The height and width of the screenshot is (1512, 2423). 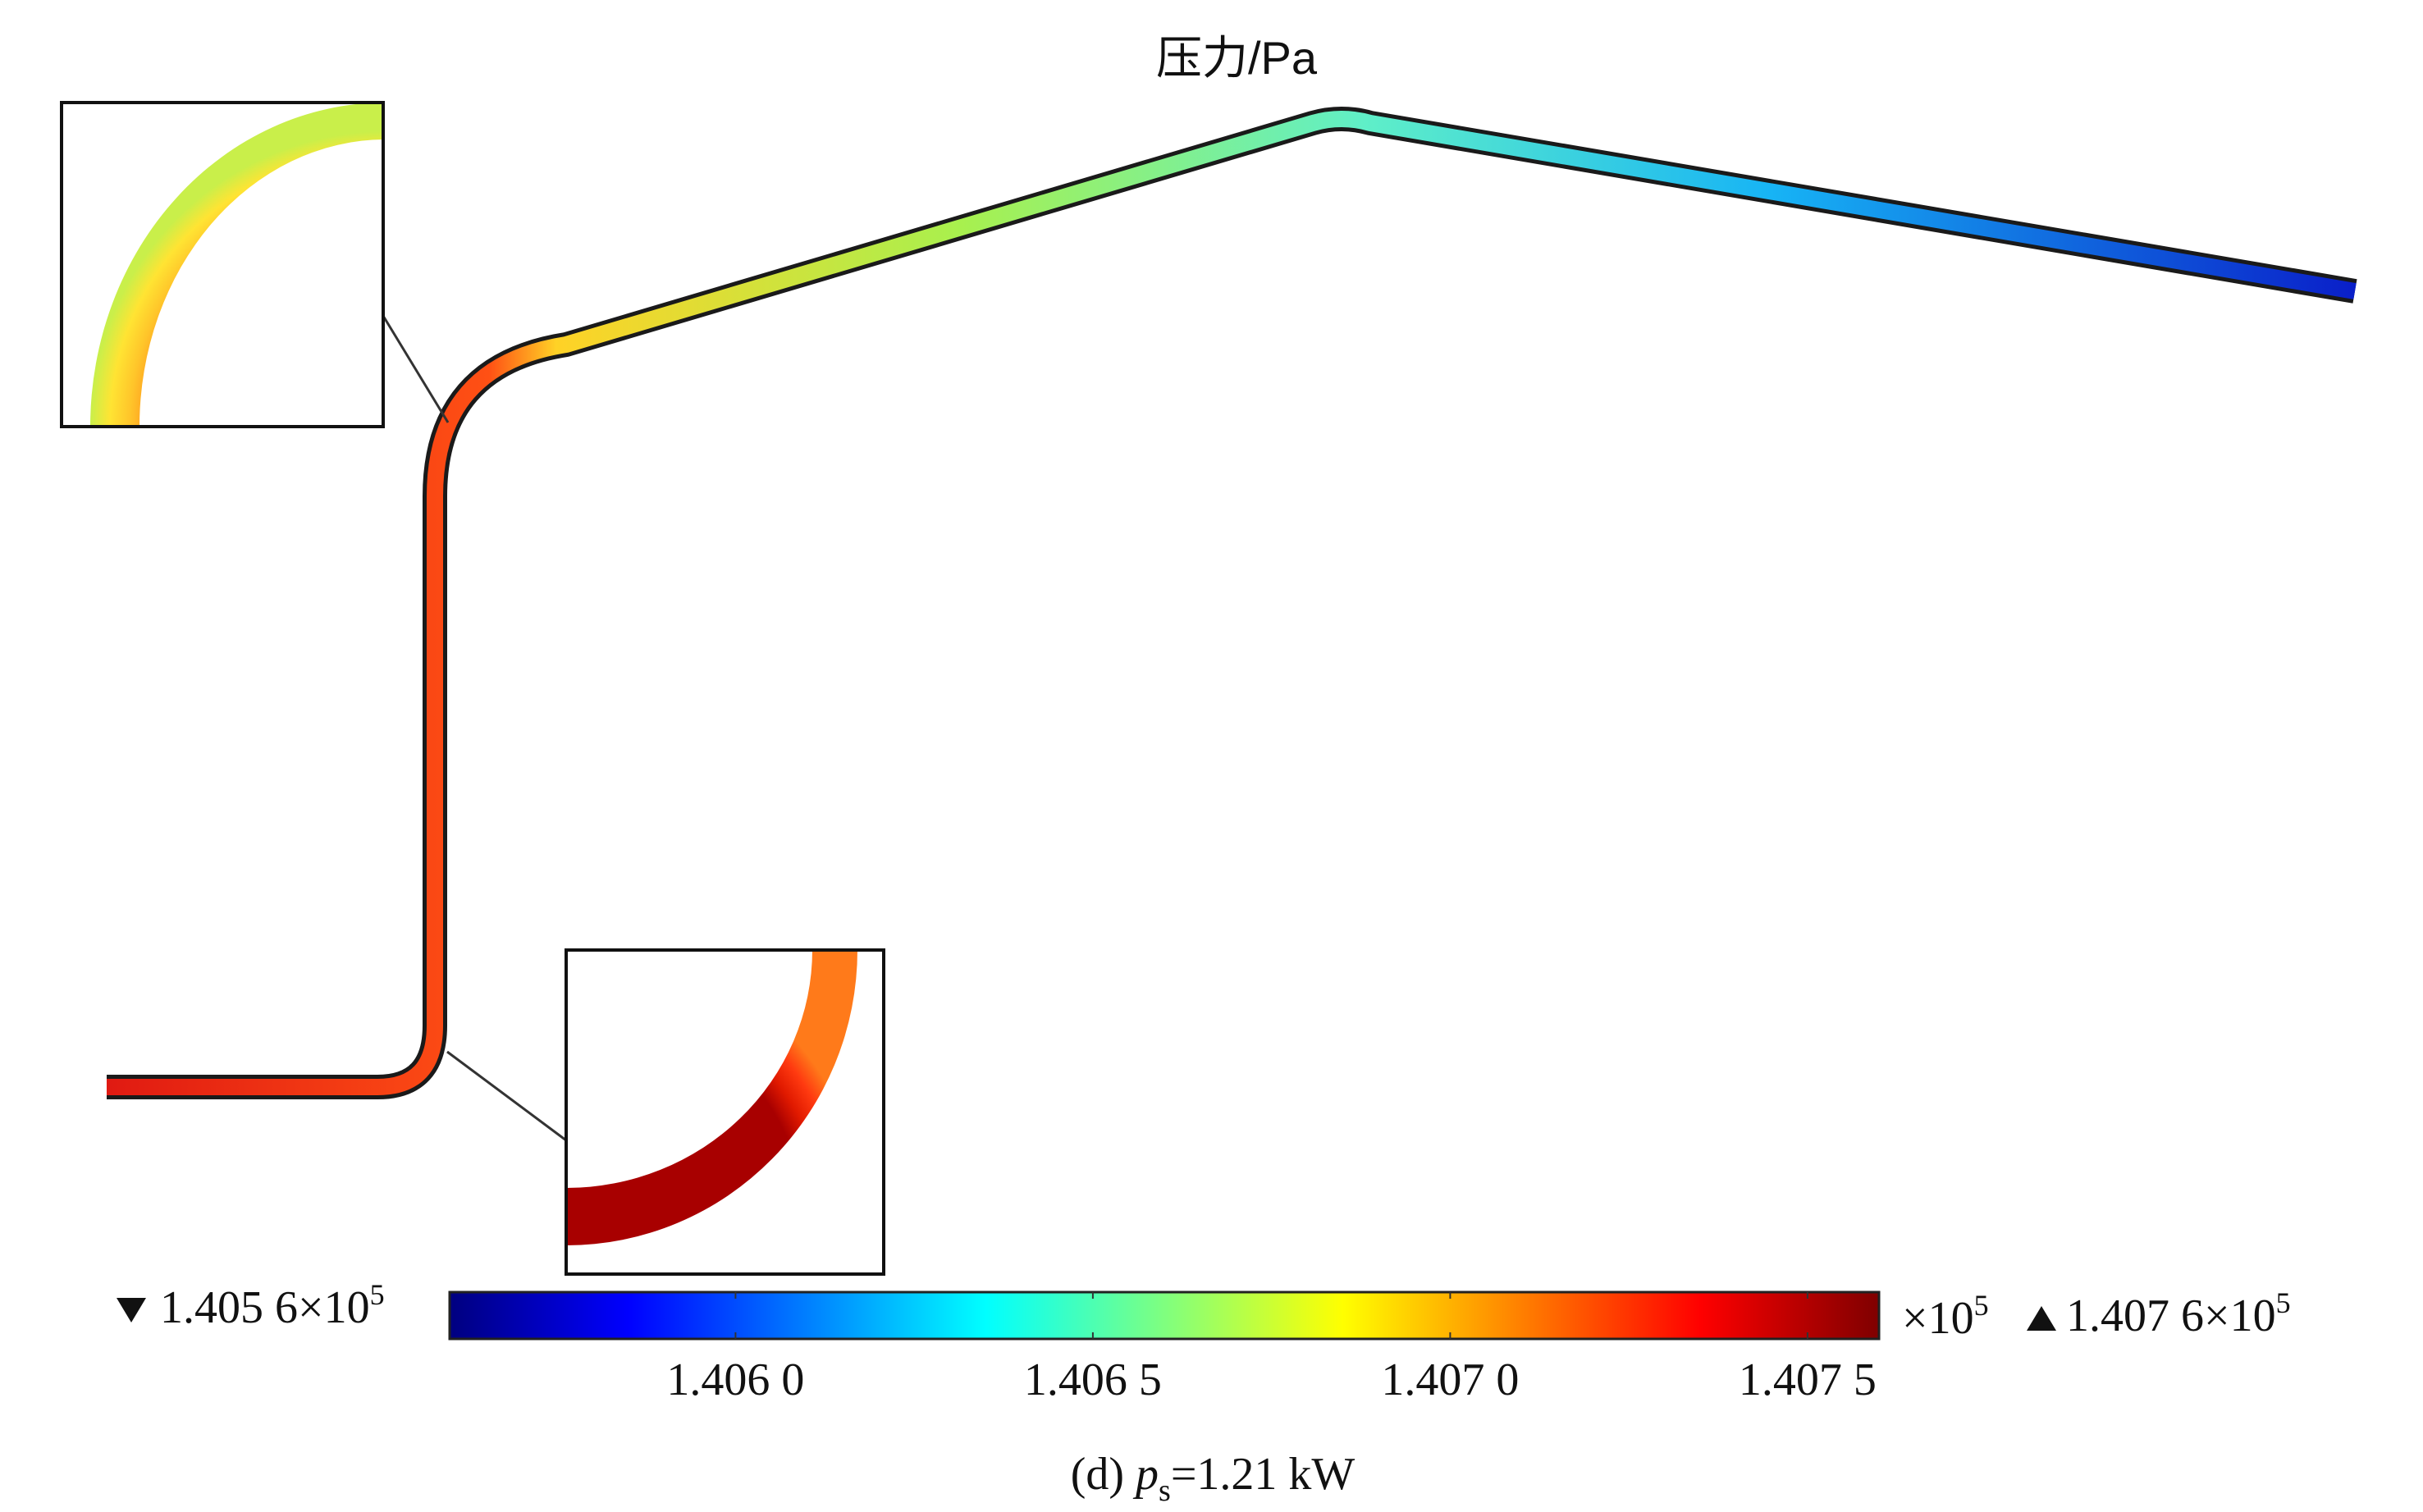 I want to click on inset-lower-arc, so click(x=712, y=1097).